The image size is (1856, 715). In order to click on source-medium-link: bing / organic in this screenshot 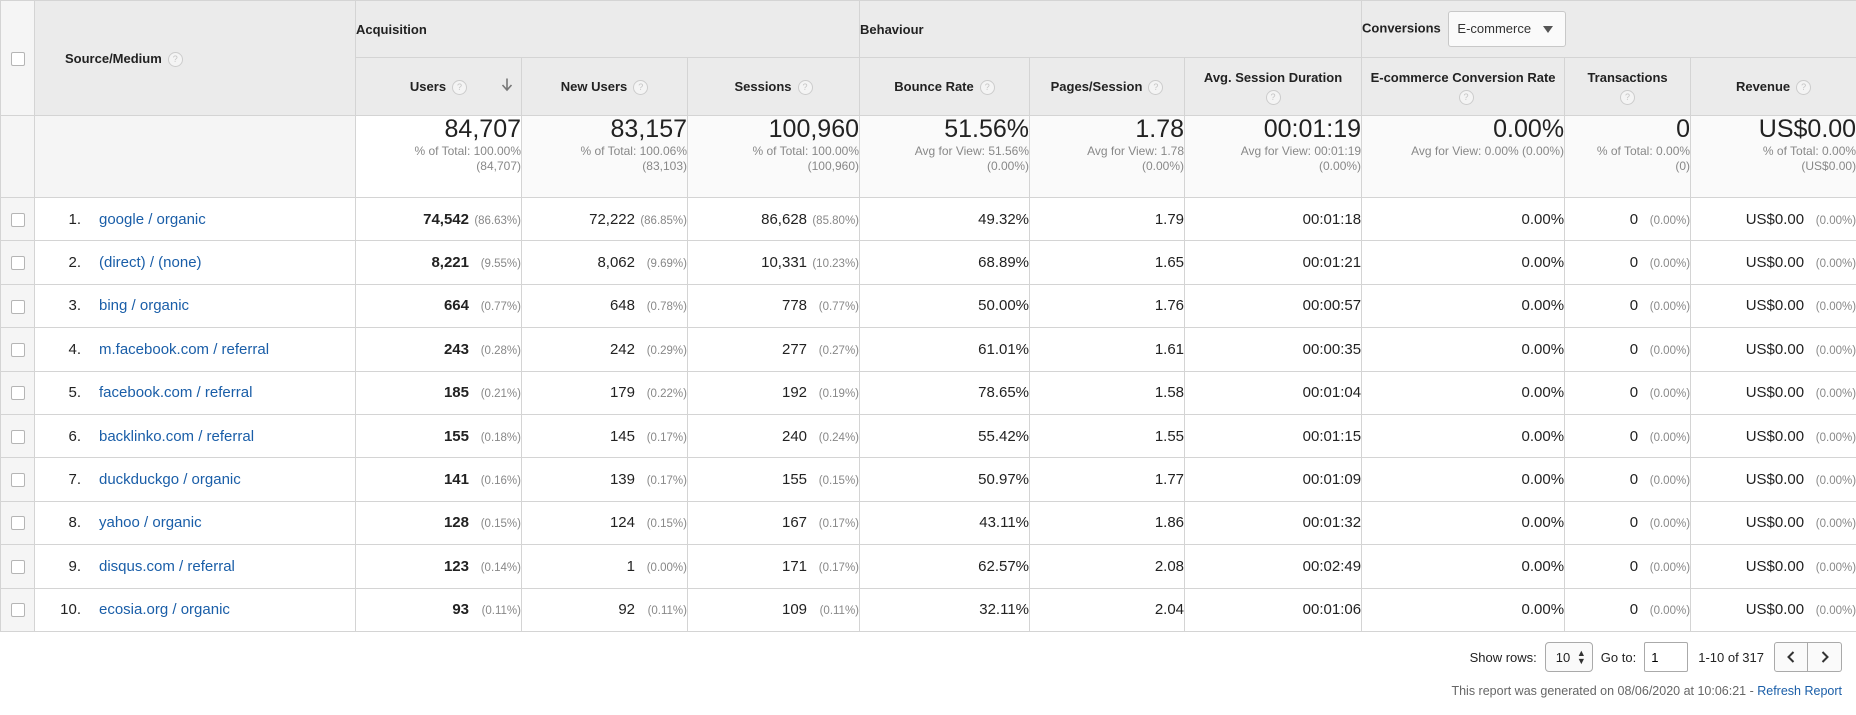, I will do `click(144, 306)`.